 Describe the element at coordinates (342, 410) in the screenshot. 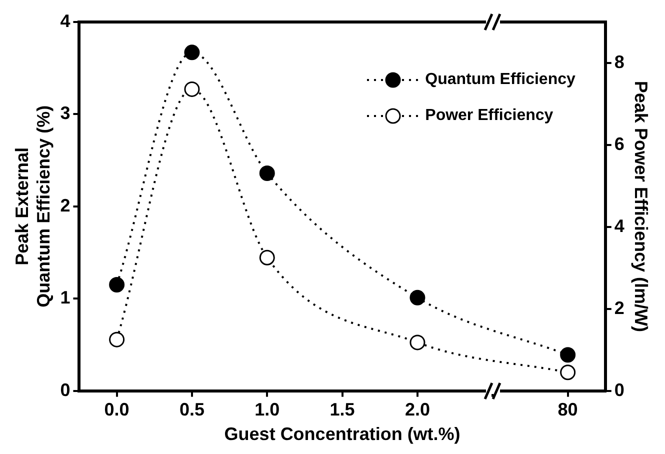

I see `x-tick-label: 1.5` at that location.